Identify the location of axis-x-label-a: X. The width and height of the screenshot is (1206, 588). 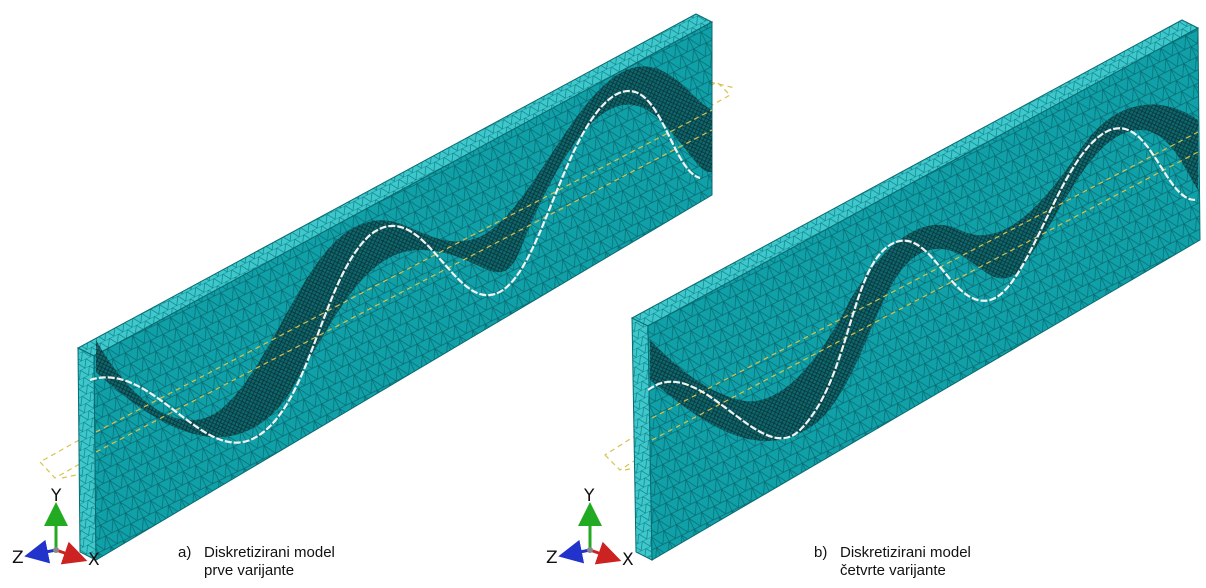
(94, 560).